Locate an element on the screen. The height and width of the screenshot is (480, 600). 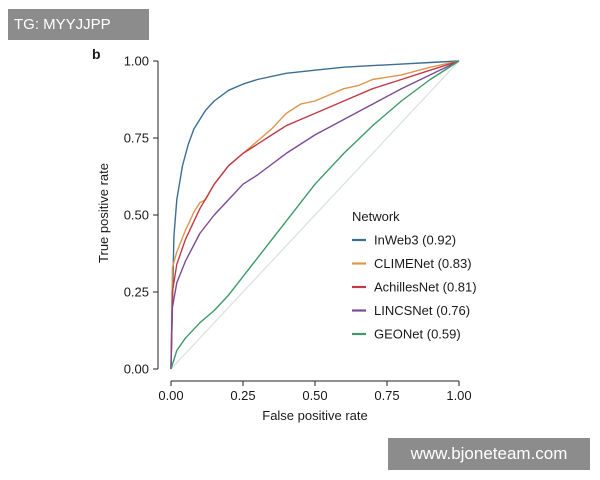
x-tick-label: 1.00 is located at coordinates (458, 395).